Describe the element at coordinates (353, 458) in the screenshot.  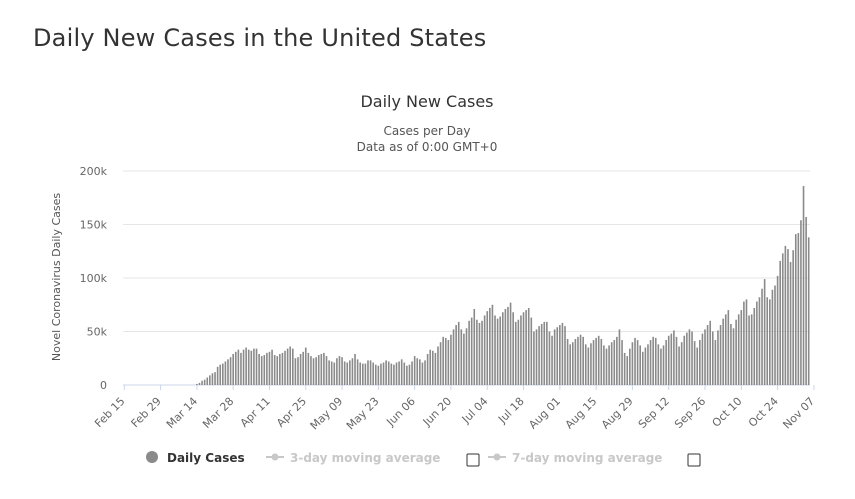
I see `legend-item-3-day-average: 3-day moving average` at that location.